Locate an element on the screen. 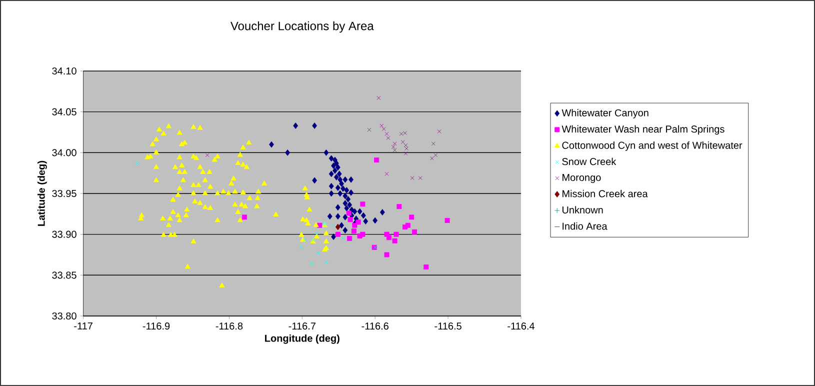  x-axis-title: Longitude (deg) is located at coordinates (302, 339).